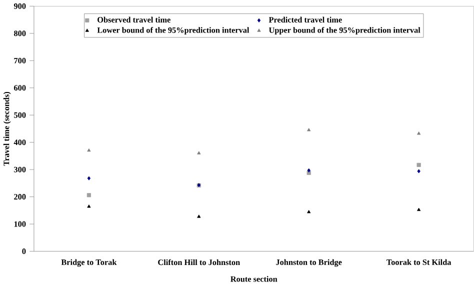  I want to click on legend-label: Upper bound of the 95%prediction interval, so click(344, 30).